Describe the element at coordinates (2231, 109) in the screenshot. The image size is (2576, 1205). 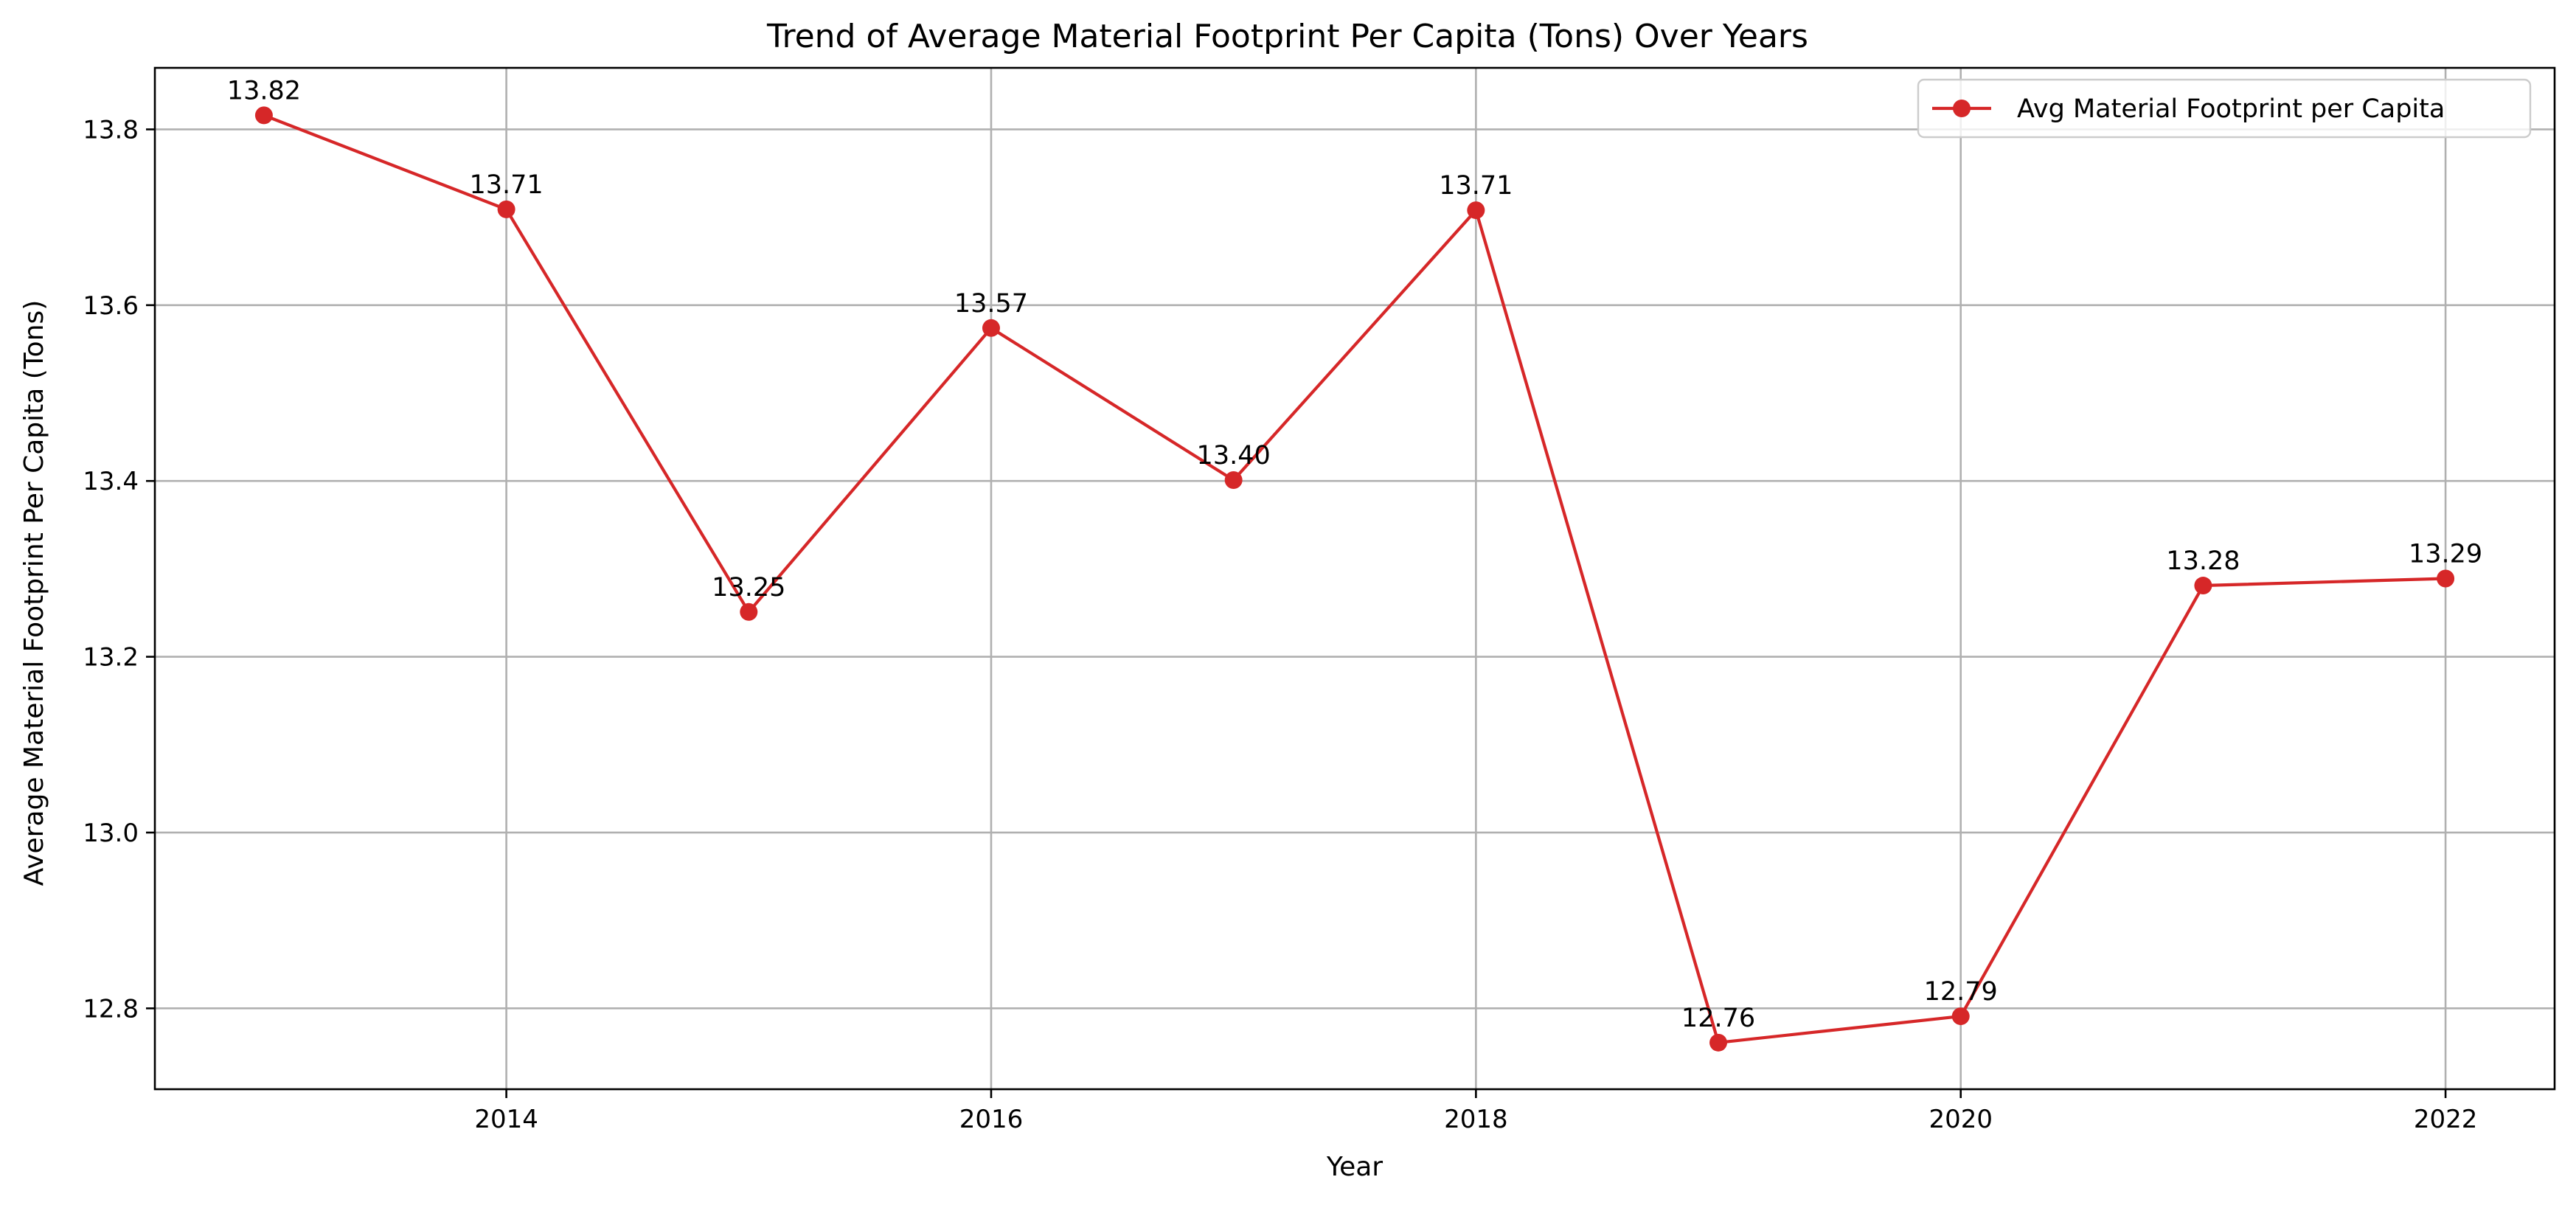
I see `legend-entry-label: Avg Material Footprint per Capita` at that location.